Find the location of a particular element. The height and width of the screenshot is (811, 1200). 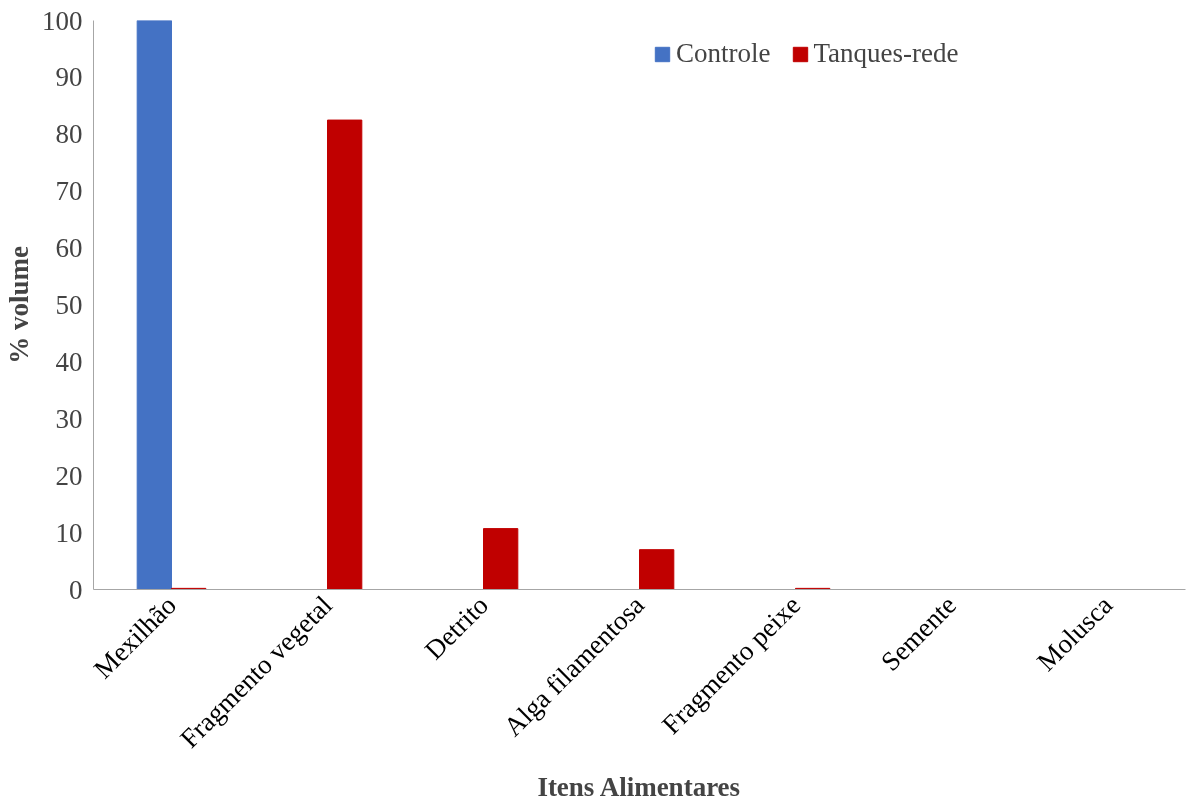

y-tick-label: 80 is located at coordinates (69, 134).